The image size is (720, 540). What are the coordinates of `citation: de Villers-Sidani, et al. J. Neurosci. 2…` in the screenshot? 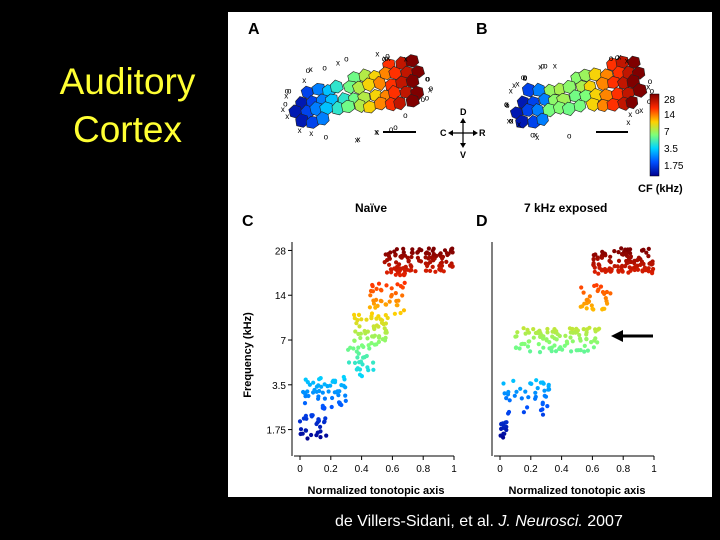 It's located at (479, 522).